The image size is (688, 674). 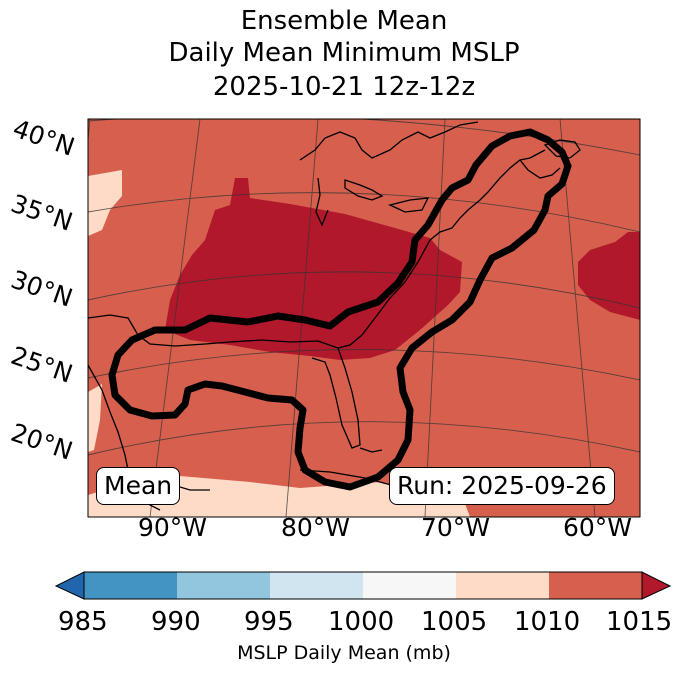 What do you see at coordinates (361, 622) in the screenshot?
I see `colorbar-tick-1000: 1000` at bounding box center [361, 622].